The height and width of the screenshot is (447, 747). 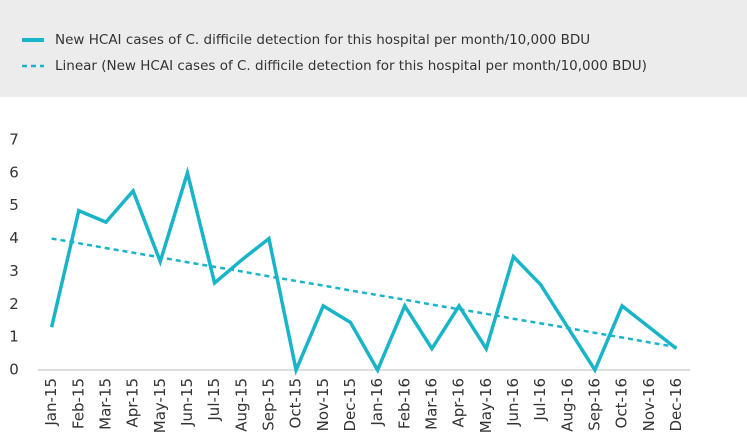 I want to click on x-tick-label: Aug-16, so click(x=567, y=405).